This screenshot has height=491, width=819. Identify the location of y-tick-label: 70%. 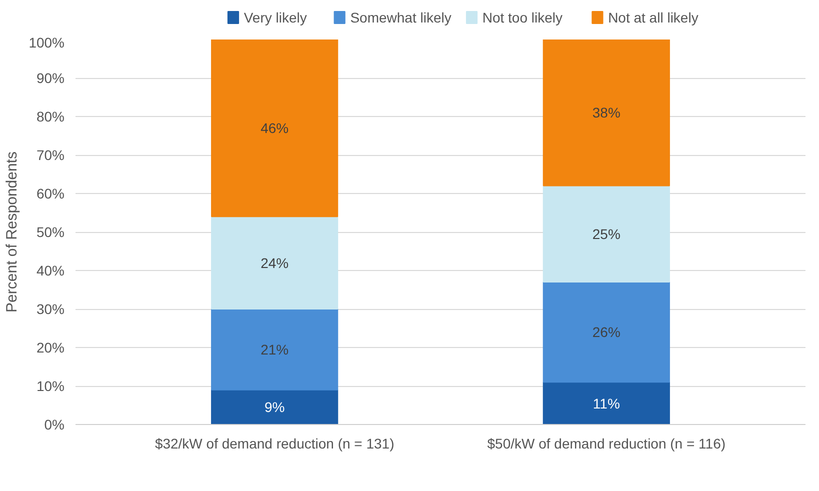
(50, 155).